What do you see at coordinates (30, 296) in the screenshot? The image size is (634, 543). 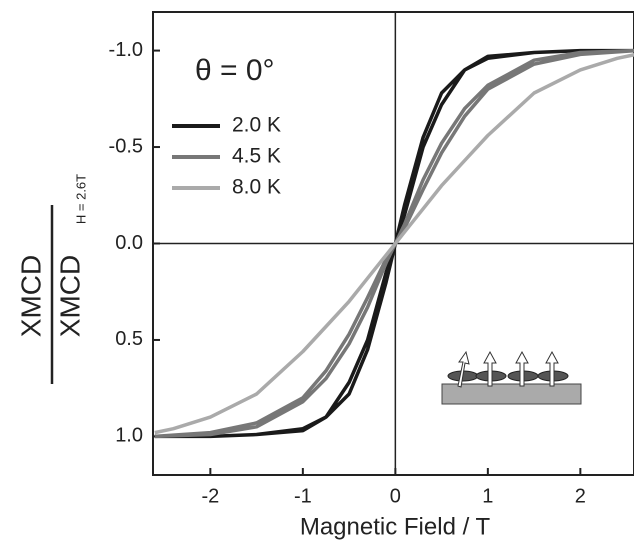 I see `y-label-numerator: XMCD` at bounding box center [30, 296].